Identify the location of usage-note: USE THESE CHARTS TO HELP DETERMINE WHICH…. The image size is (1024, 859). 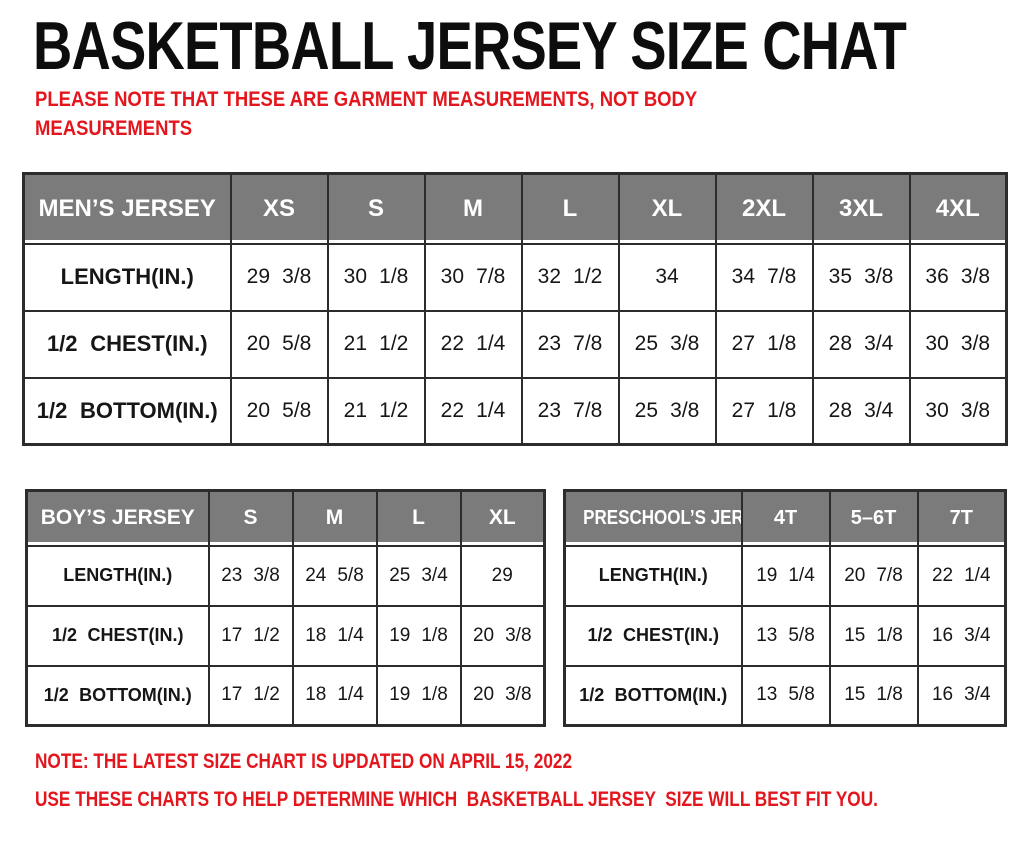
(456, 799).